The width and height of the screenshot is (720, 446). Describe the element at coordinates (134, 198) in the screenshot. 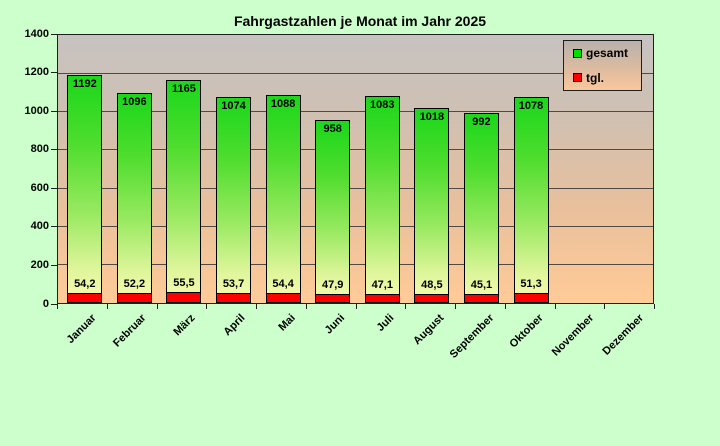

I see `bar-gesamt-Februar` at that location.